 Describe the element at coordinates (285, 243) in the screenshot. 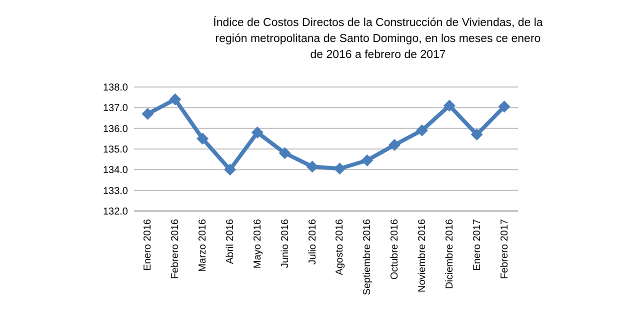

I see `x-tick-label: Junio 2016` at that location.